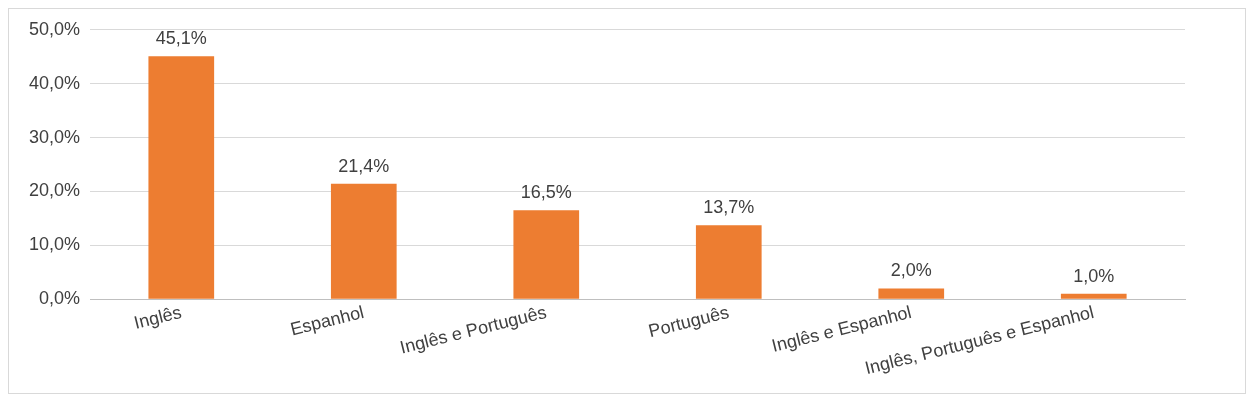 The height and width of the screenshot is (400, 1254). Describe the element at coordinates (54, 136) in the screenshot. I see `y-tick-label: 30,0%` at that location.